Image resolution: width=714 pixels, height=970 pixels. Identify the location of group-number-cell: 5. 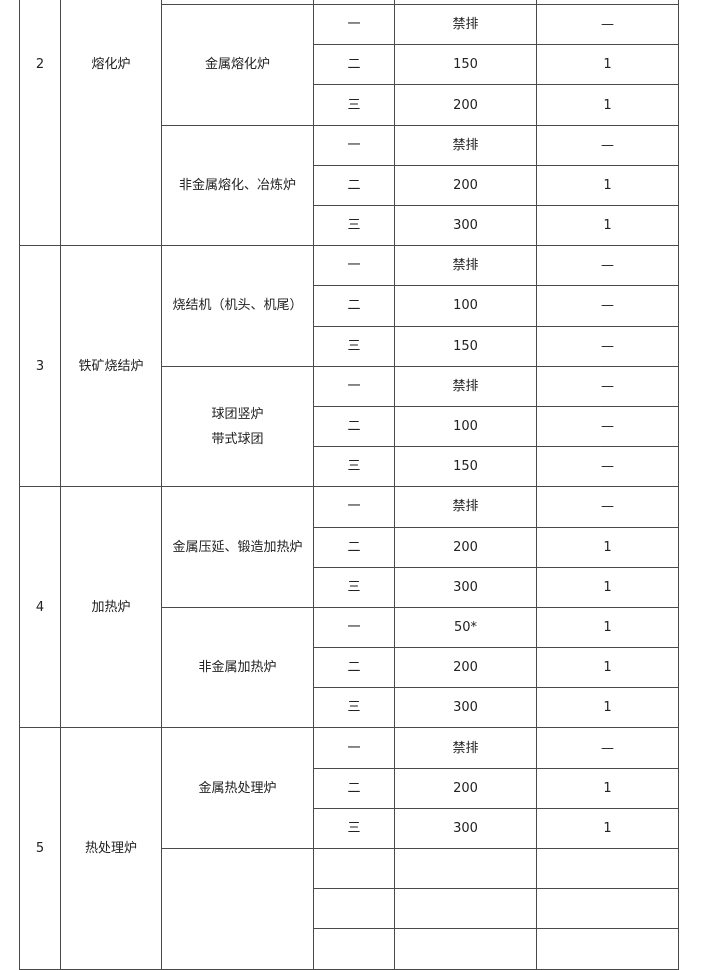
(40, 848).